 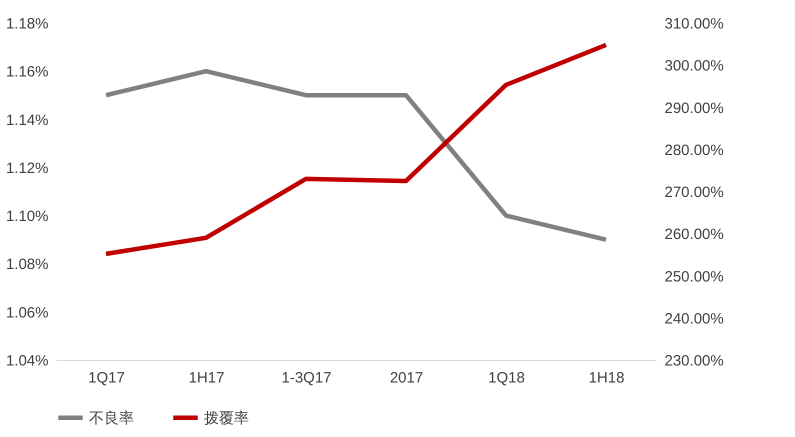 I want to click on y-tick-label: 1.18%, so click(x=27, y=24).